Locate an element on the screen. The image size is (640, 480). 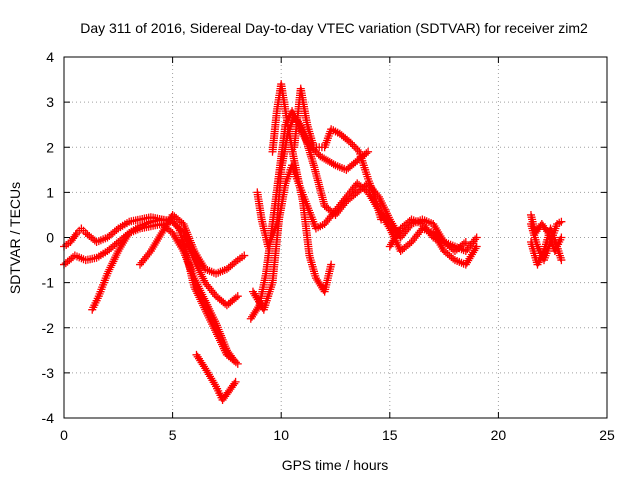
y-tick-label: 3 is located at coordinates (50, 102).